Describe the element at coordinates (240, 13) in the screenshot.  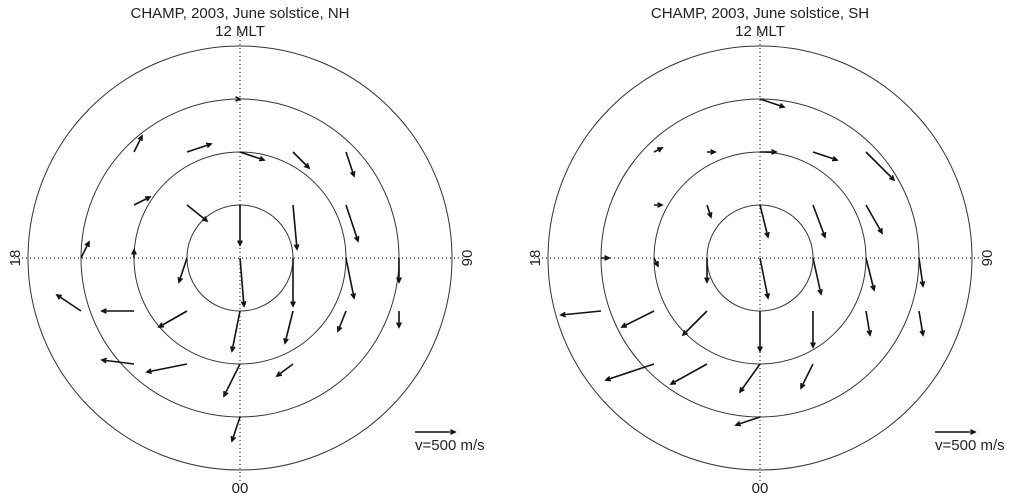
I see `panel-title: CHAMP, 2003, June solstice, NH` at that location.